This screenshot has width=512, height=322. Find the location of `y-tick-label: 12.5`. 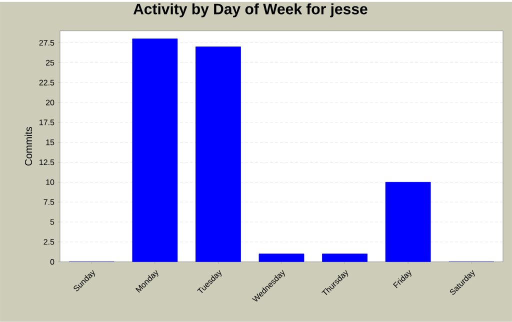

y-tick-label: 12.5 is located at coordinates (47, 163).